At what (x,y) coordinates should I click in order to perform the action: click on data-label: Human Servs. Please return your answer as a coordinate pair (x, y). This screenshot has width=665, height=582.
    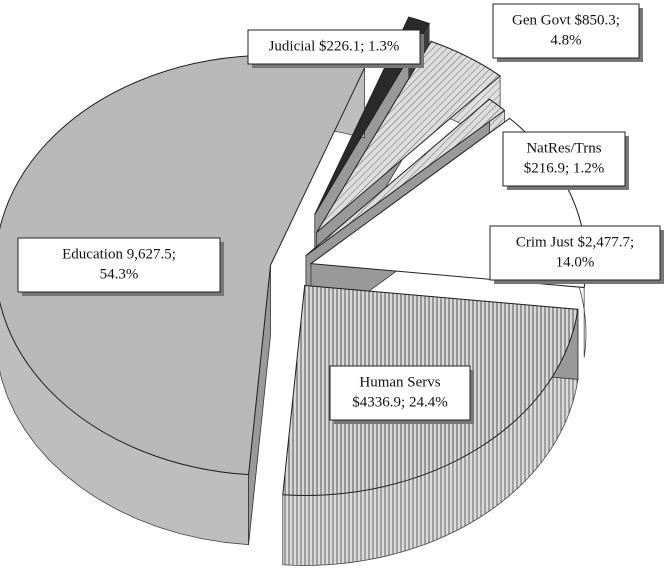
    Looking at the image, I should click on (399, 382).